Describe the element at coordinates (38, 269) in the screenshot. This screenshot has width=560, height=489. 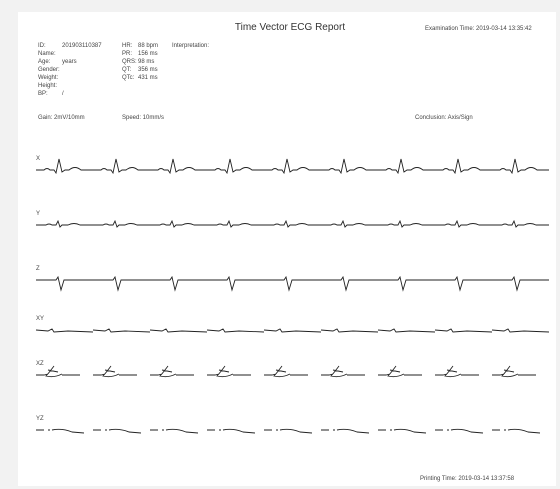
I see `lead-label: Z` at that location.